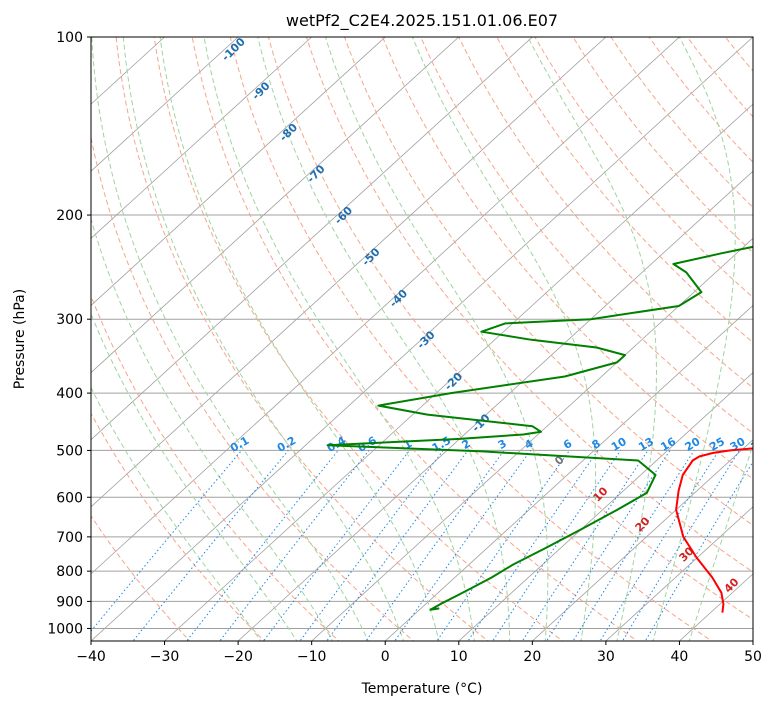 This screenshot has height=708, width=775. What do you see at coordinates (312, 657) in the screenshot?
I see `x-tick-label: −10` at bounding box center [312, 657].